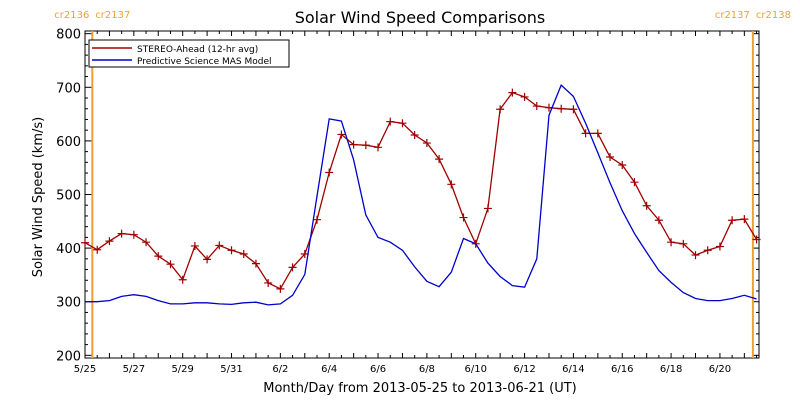 Image resolution: width=800 pixels, height=405 pixels. I want to click on legend-box, so click(189, 53).